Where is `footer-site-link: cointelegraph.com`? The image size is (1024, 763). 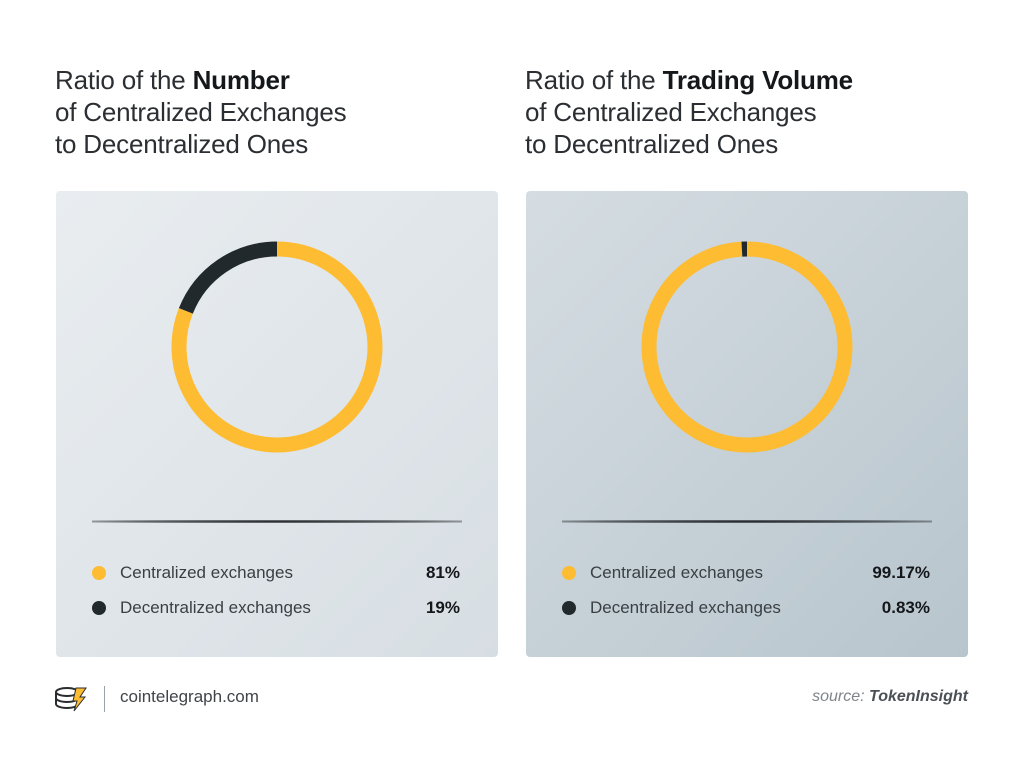 footer-site-link: cointelegraph.com is located at coordinates (189, 696).